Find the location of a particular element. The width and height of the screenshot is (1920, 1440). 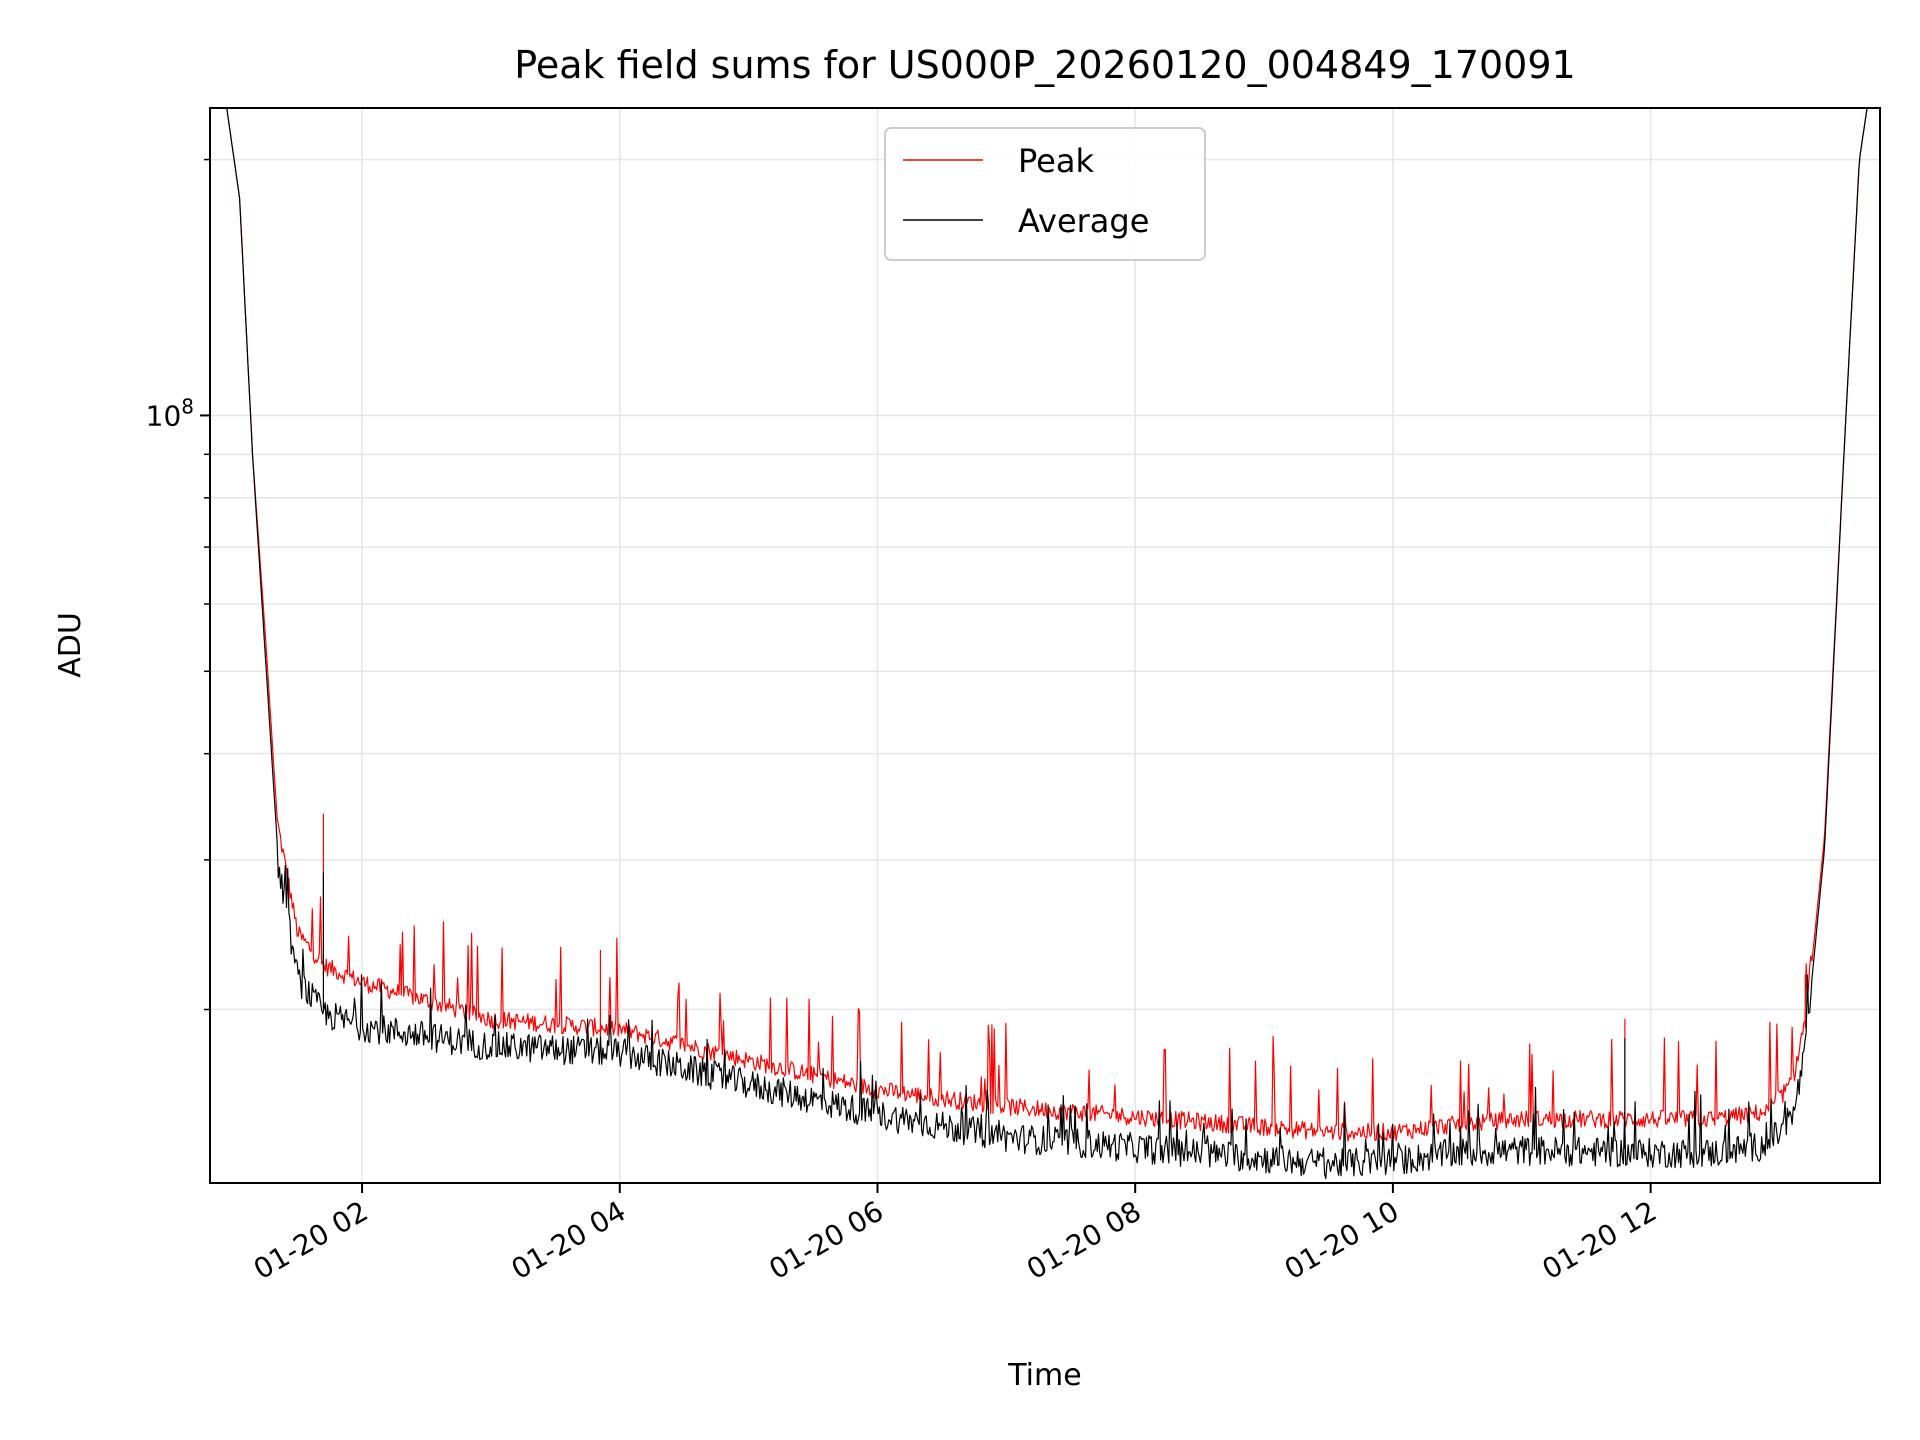

y-tick-label: 108 is located at coordinates (170, 413).